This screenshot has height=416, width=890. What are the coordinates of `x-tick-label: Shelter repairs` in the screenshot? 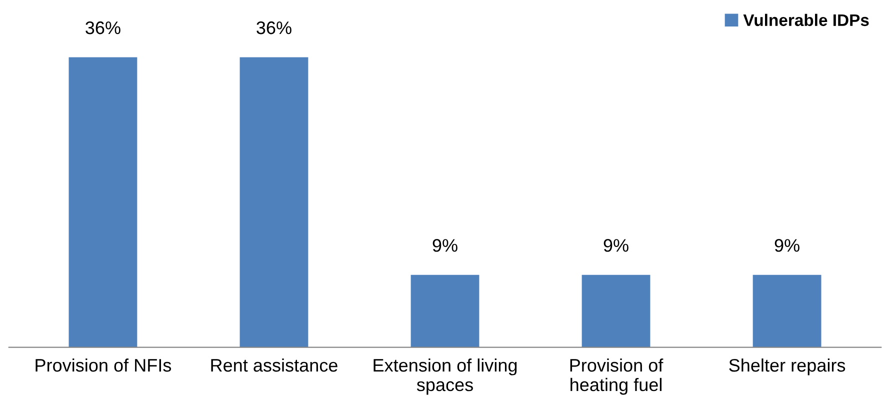 It's located at (787, 367).